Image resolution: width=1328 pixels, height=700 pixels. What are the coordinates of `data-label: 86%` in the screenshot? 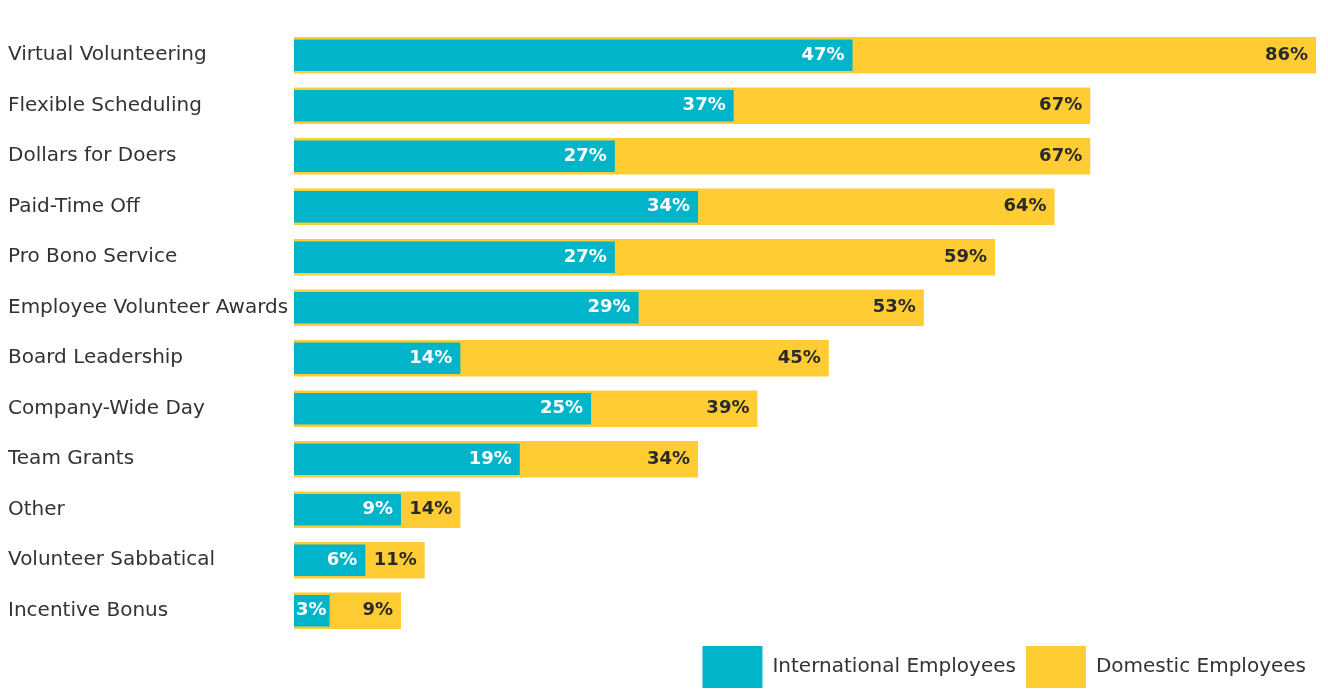 It's located at (1286, 53).